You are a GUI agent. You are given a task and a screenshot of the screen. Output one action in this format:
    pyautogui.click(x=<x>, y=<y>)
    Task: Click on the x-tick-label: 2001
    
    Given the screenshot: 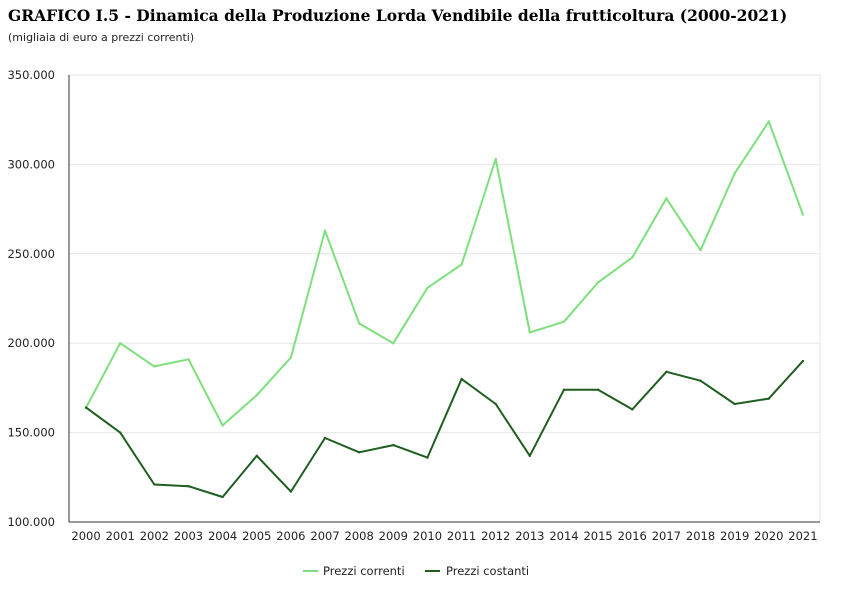 What is the action you would take?
    pyautogui.click(x=120, y=536)
    